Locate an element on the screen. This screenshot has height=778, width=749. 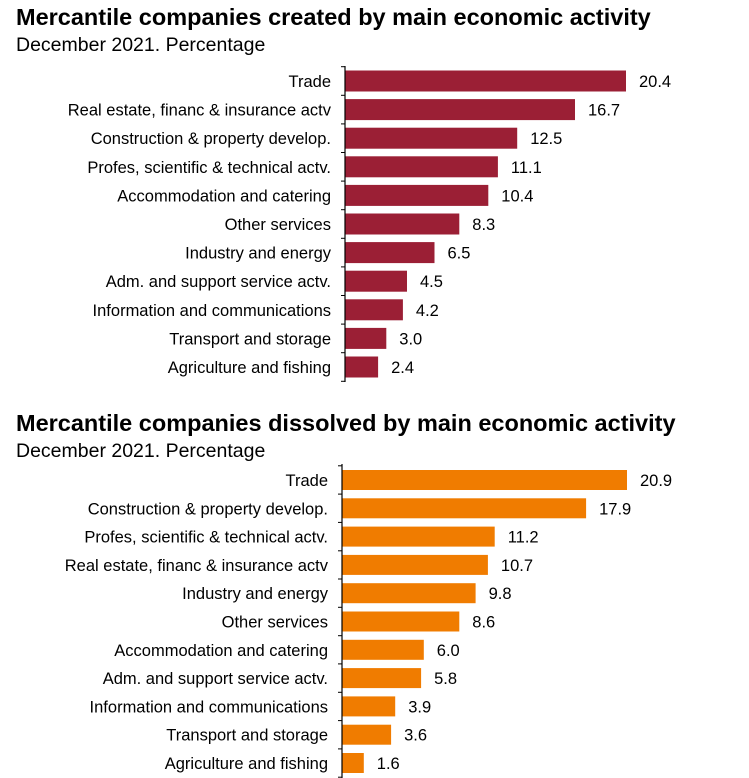
value-label: 3.0 is located at coordinates (410, 339).